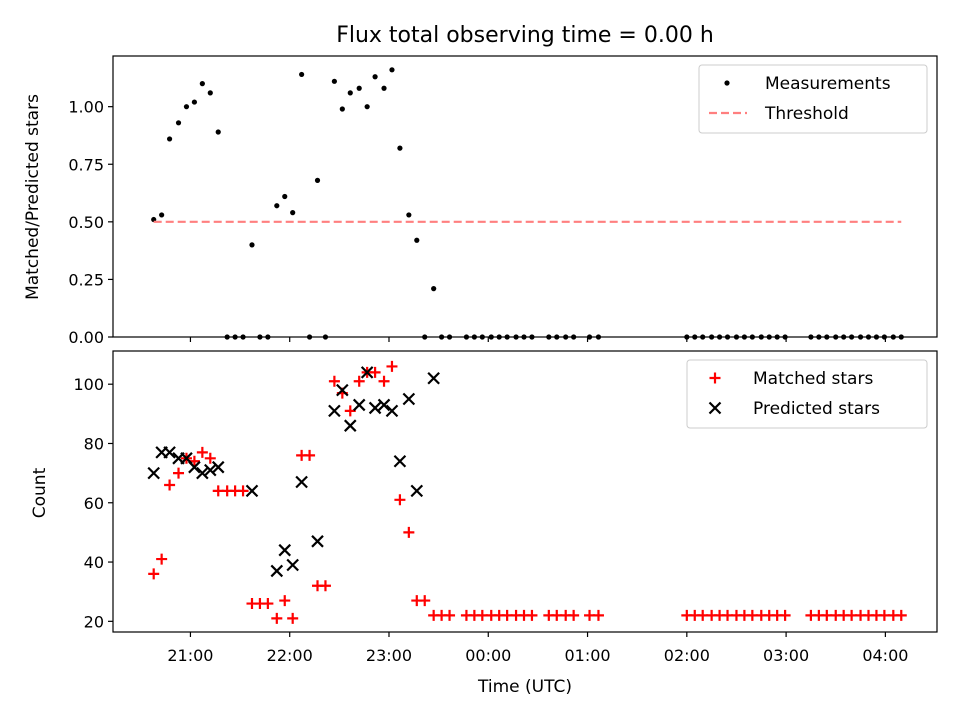  I want to click on y-axis-label-ratio: Matched/Predicted stars, so click(33, 197).